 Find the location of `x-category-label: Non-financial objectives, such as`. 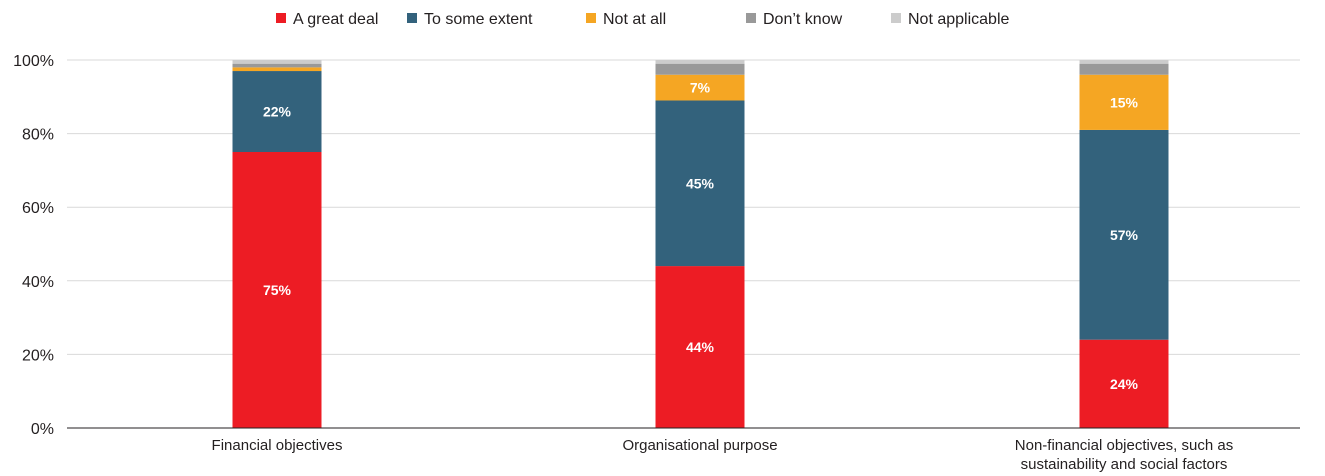

x-category-label: Non-financial objectives, such as is located at coordinates (1124, 445).